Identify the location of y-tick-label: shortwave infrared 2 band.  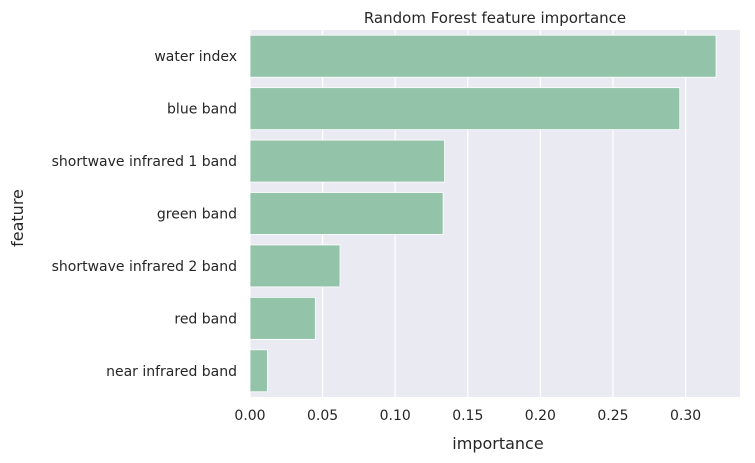
(144, 267).